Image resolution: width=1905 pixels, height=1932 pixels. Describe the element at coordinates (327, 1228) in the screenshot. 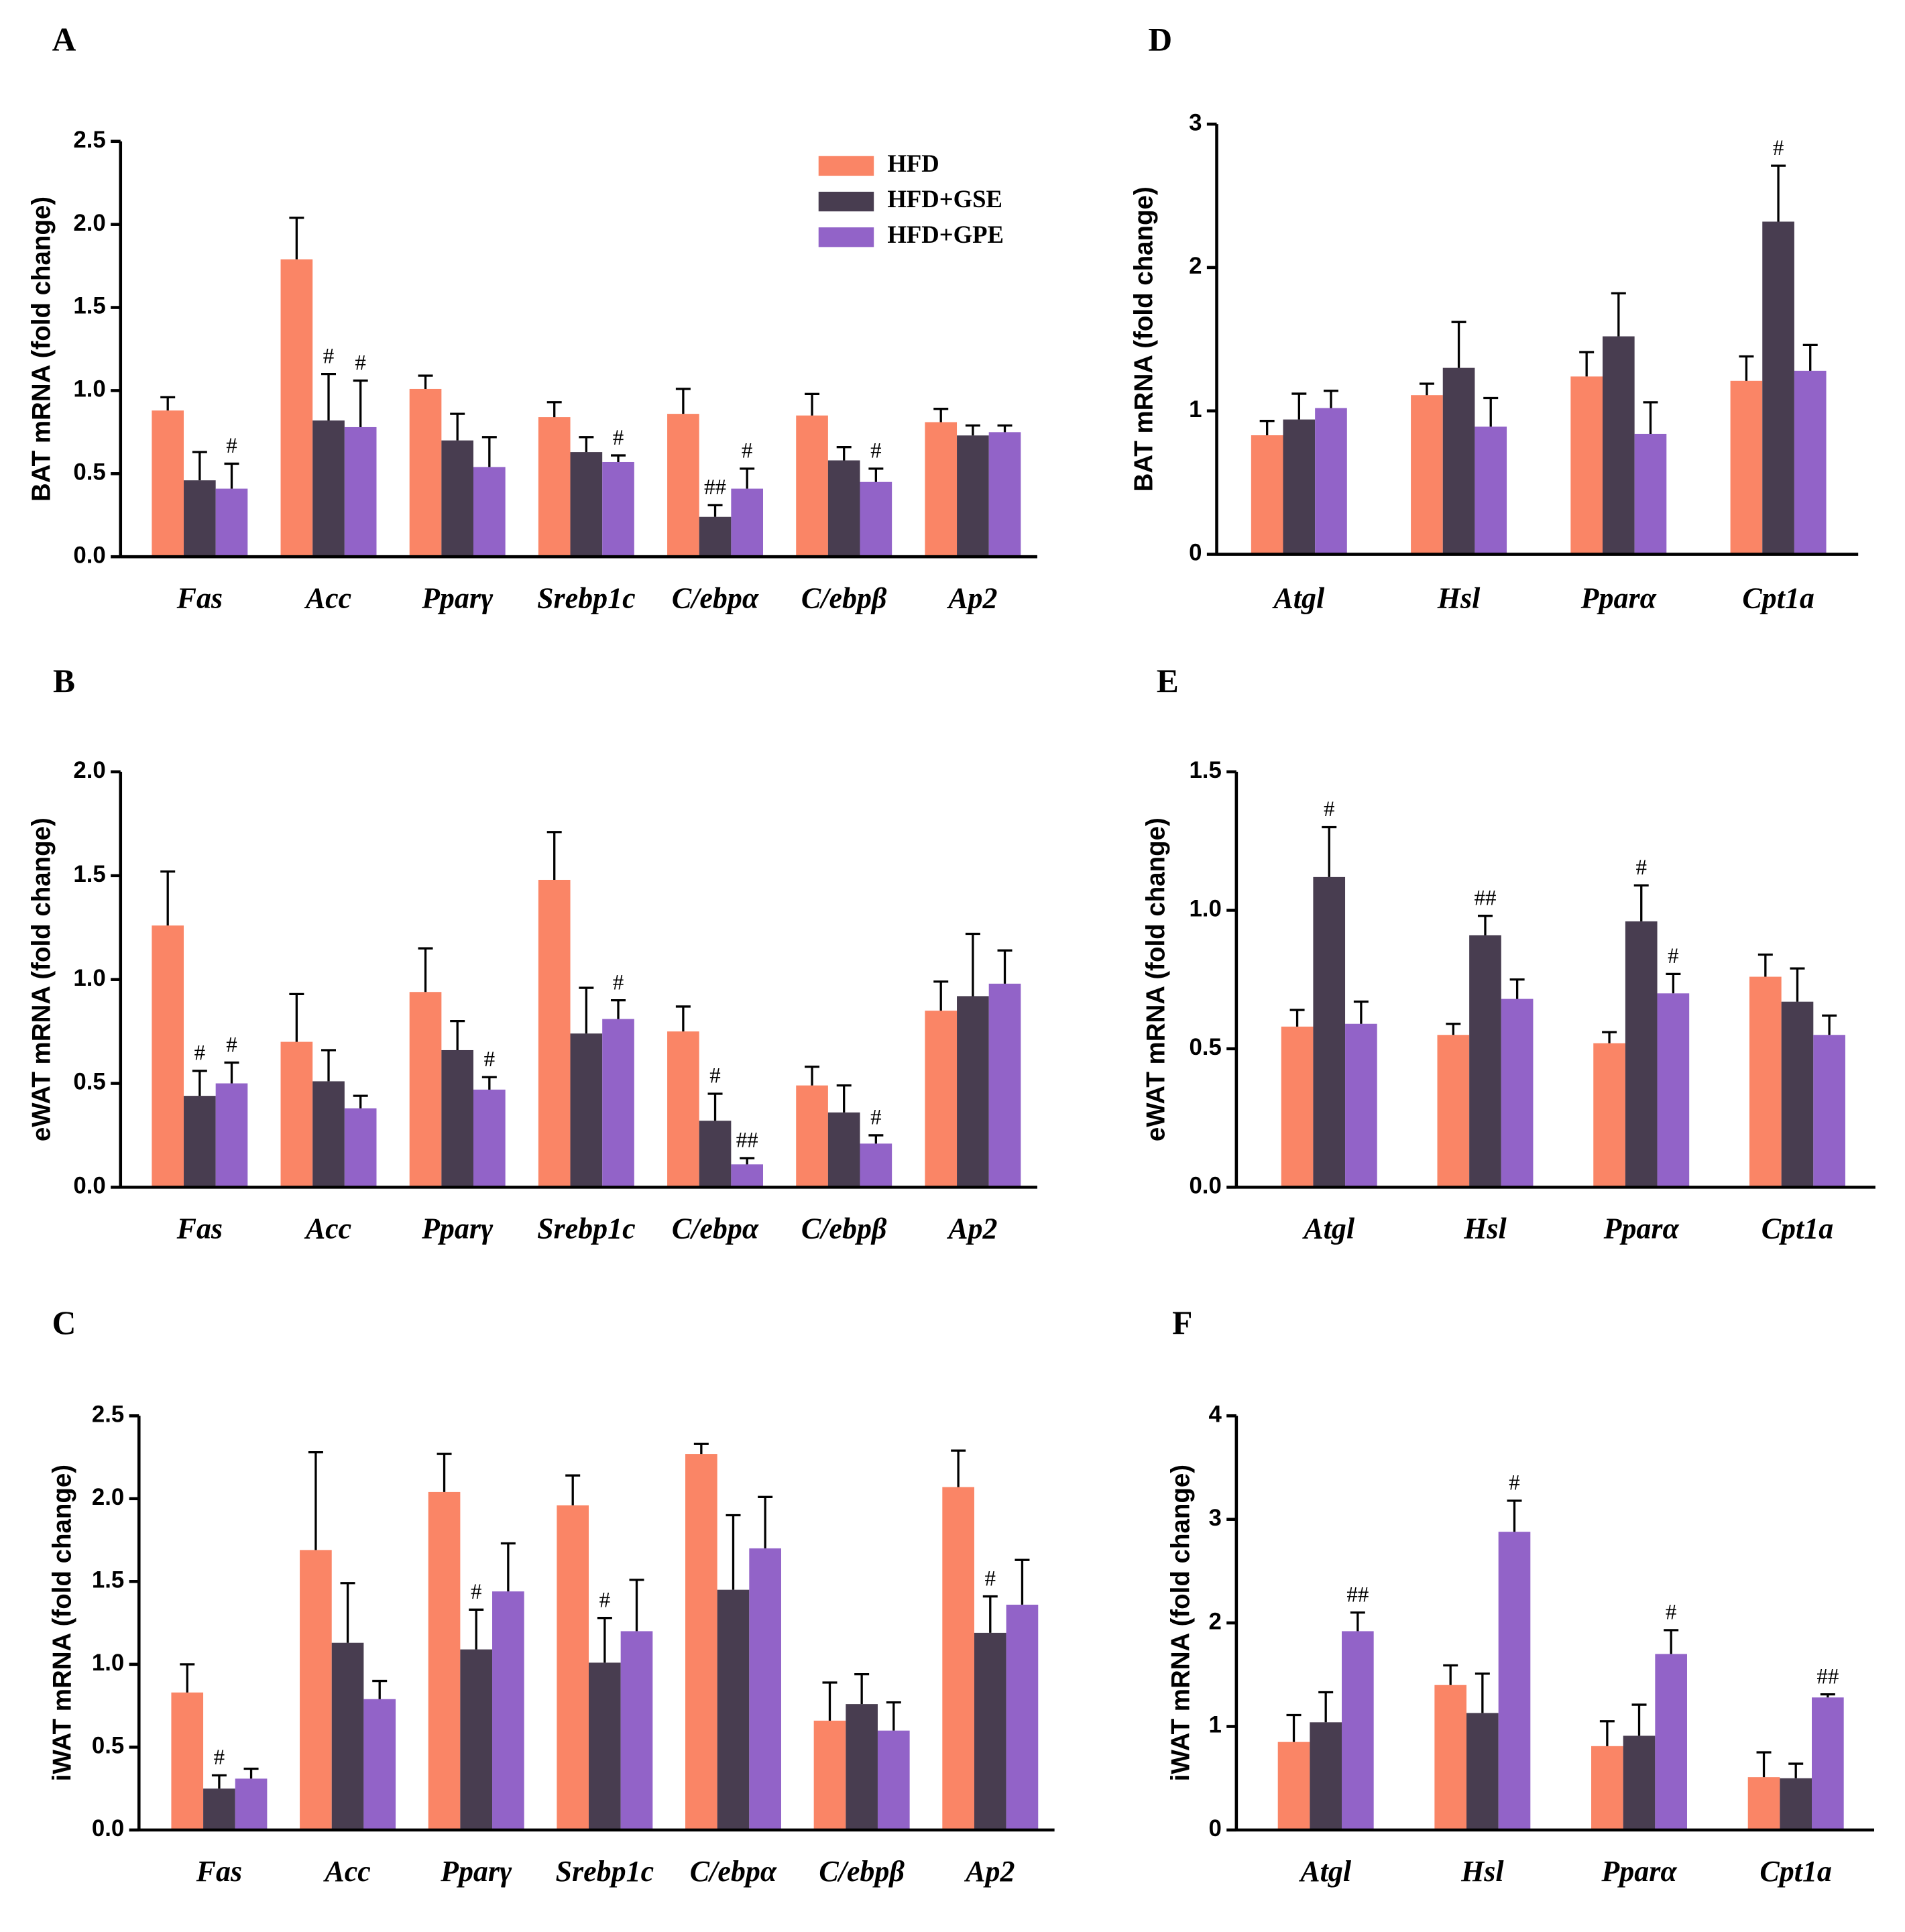

I see `x-tick-label: Acc` at that location.